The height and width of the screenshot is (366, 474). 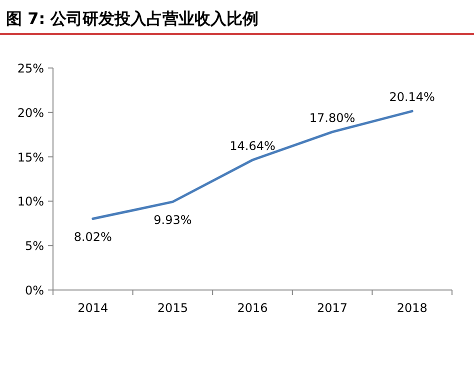 What do you see at coordinates (332, 117) in the screenshot?
I see `text: 17.80%` at bounding box center [332, 117].